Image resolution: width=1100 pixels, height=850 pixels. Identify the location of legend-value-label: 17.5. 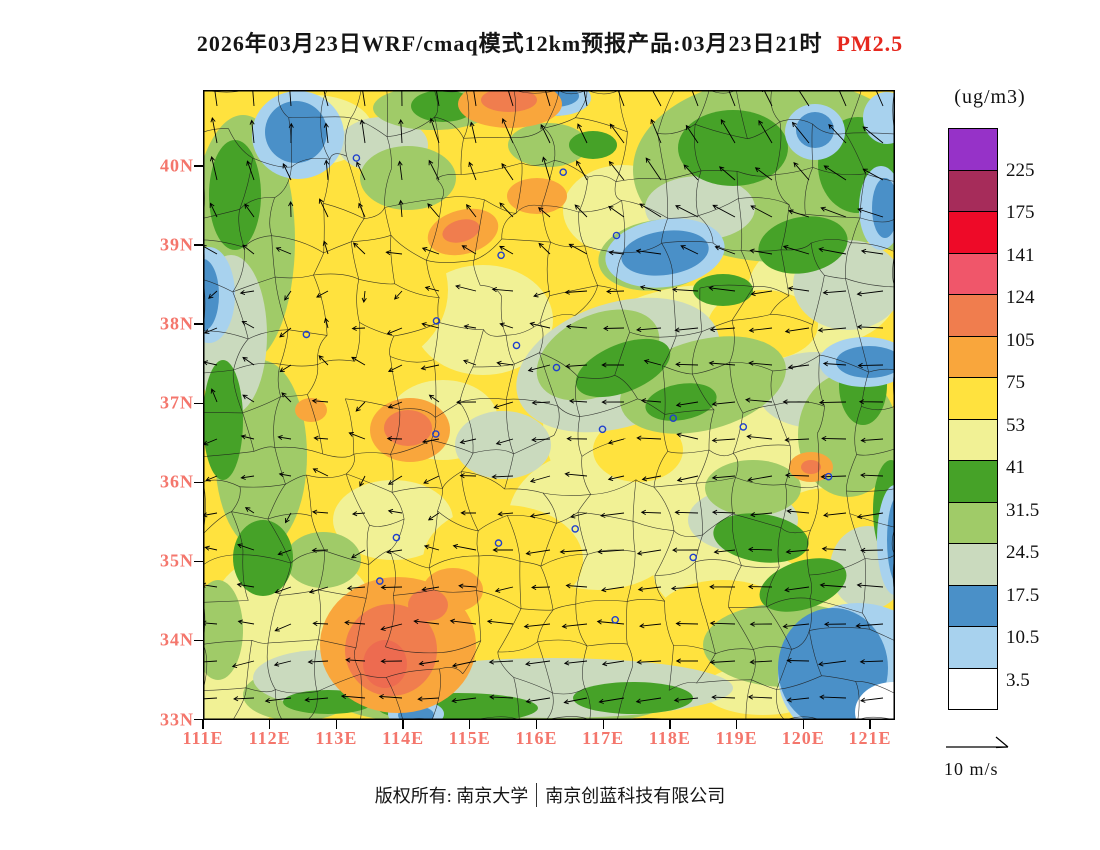
(1023, 595).